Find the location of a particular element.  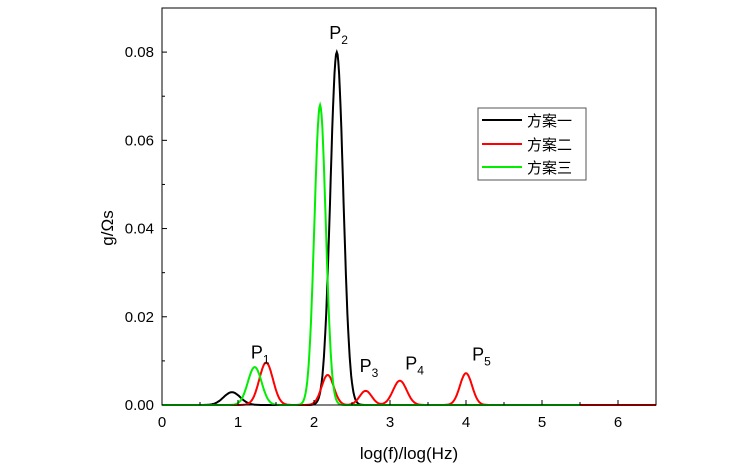

x-tick-label: 4 is located at coordinates (466, 422).